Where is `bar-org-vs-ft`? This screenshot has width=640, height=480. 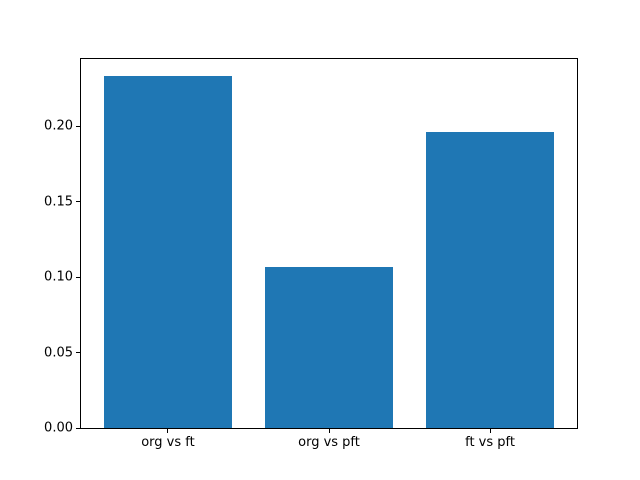 bar-org-vs-ft is located at coordinates (168, 252).